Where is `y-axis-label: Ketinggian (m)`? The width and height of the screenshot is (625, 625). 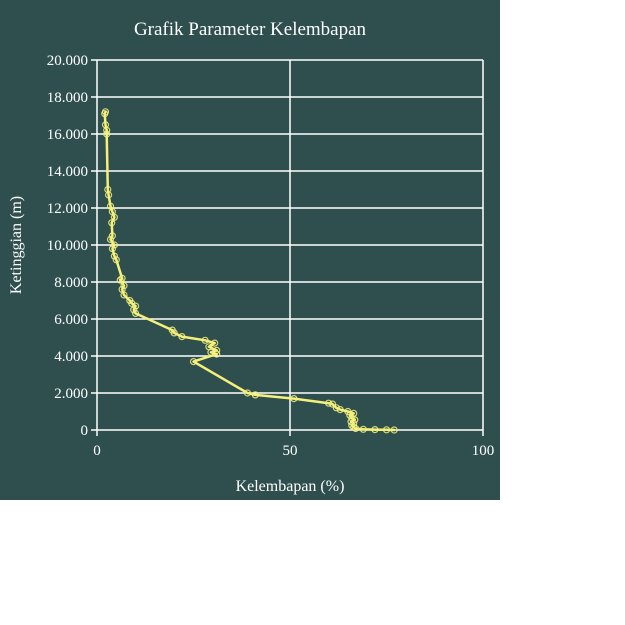
y-axis-label: Ketinggian (m) is located at coordinates (16, 245).